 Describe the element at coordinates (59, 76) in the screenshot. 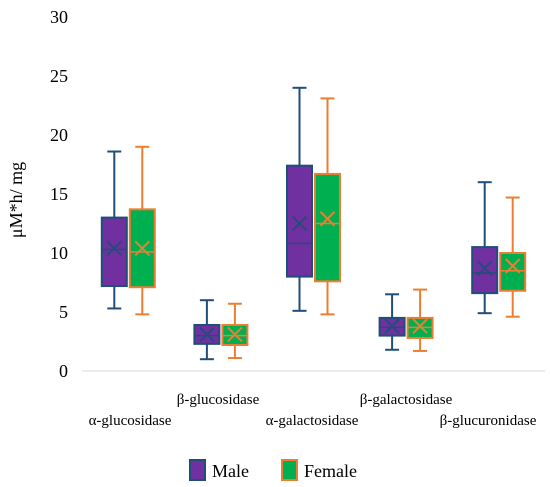

I see `y-tick-label: 25` at that location.